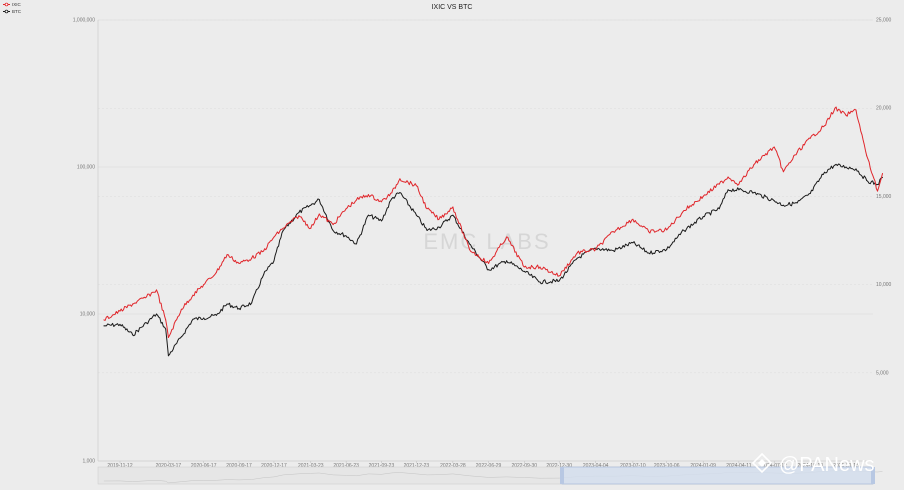  I want to click on y-axis-left: 1,000 10,000 100,000 1,000,000, so click(86, 241).